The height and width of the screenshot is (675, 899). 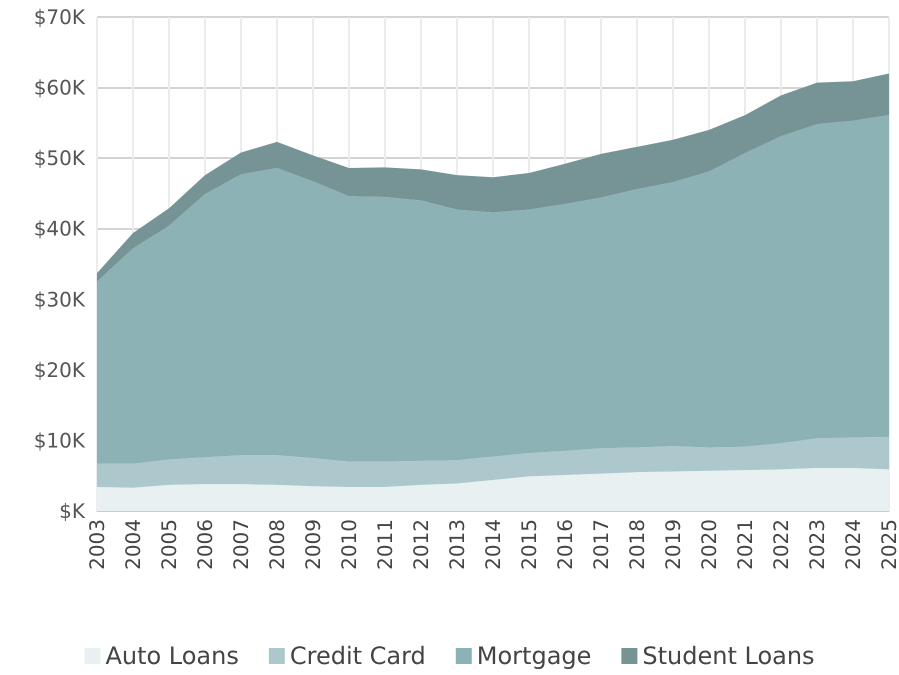 I want to click on x-tick-label: 2004, so click(x=133, y=544).